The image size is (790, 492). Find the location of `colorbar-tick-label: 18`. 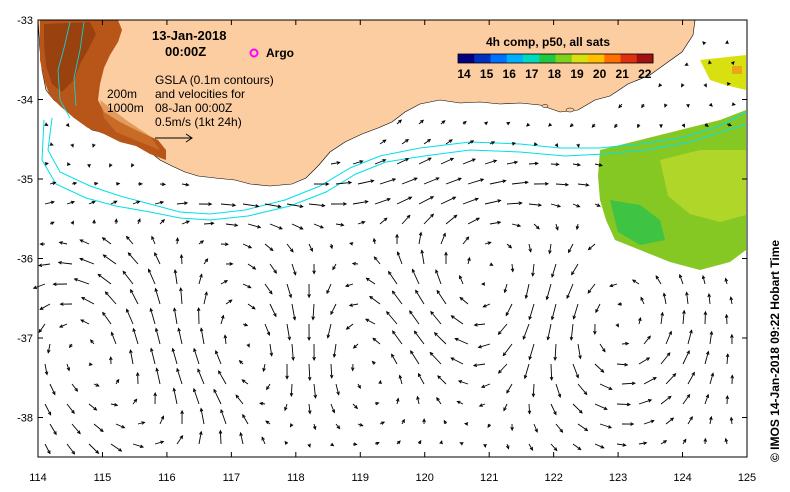

colorbar-tick-label: 18 is located at coordinates (555, 74).